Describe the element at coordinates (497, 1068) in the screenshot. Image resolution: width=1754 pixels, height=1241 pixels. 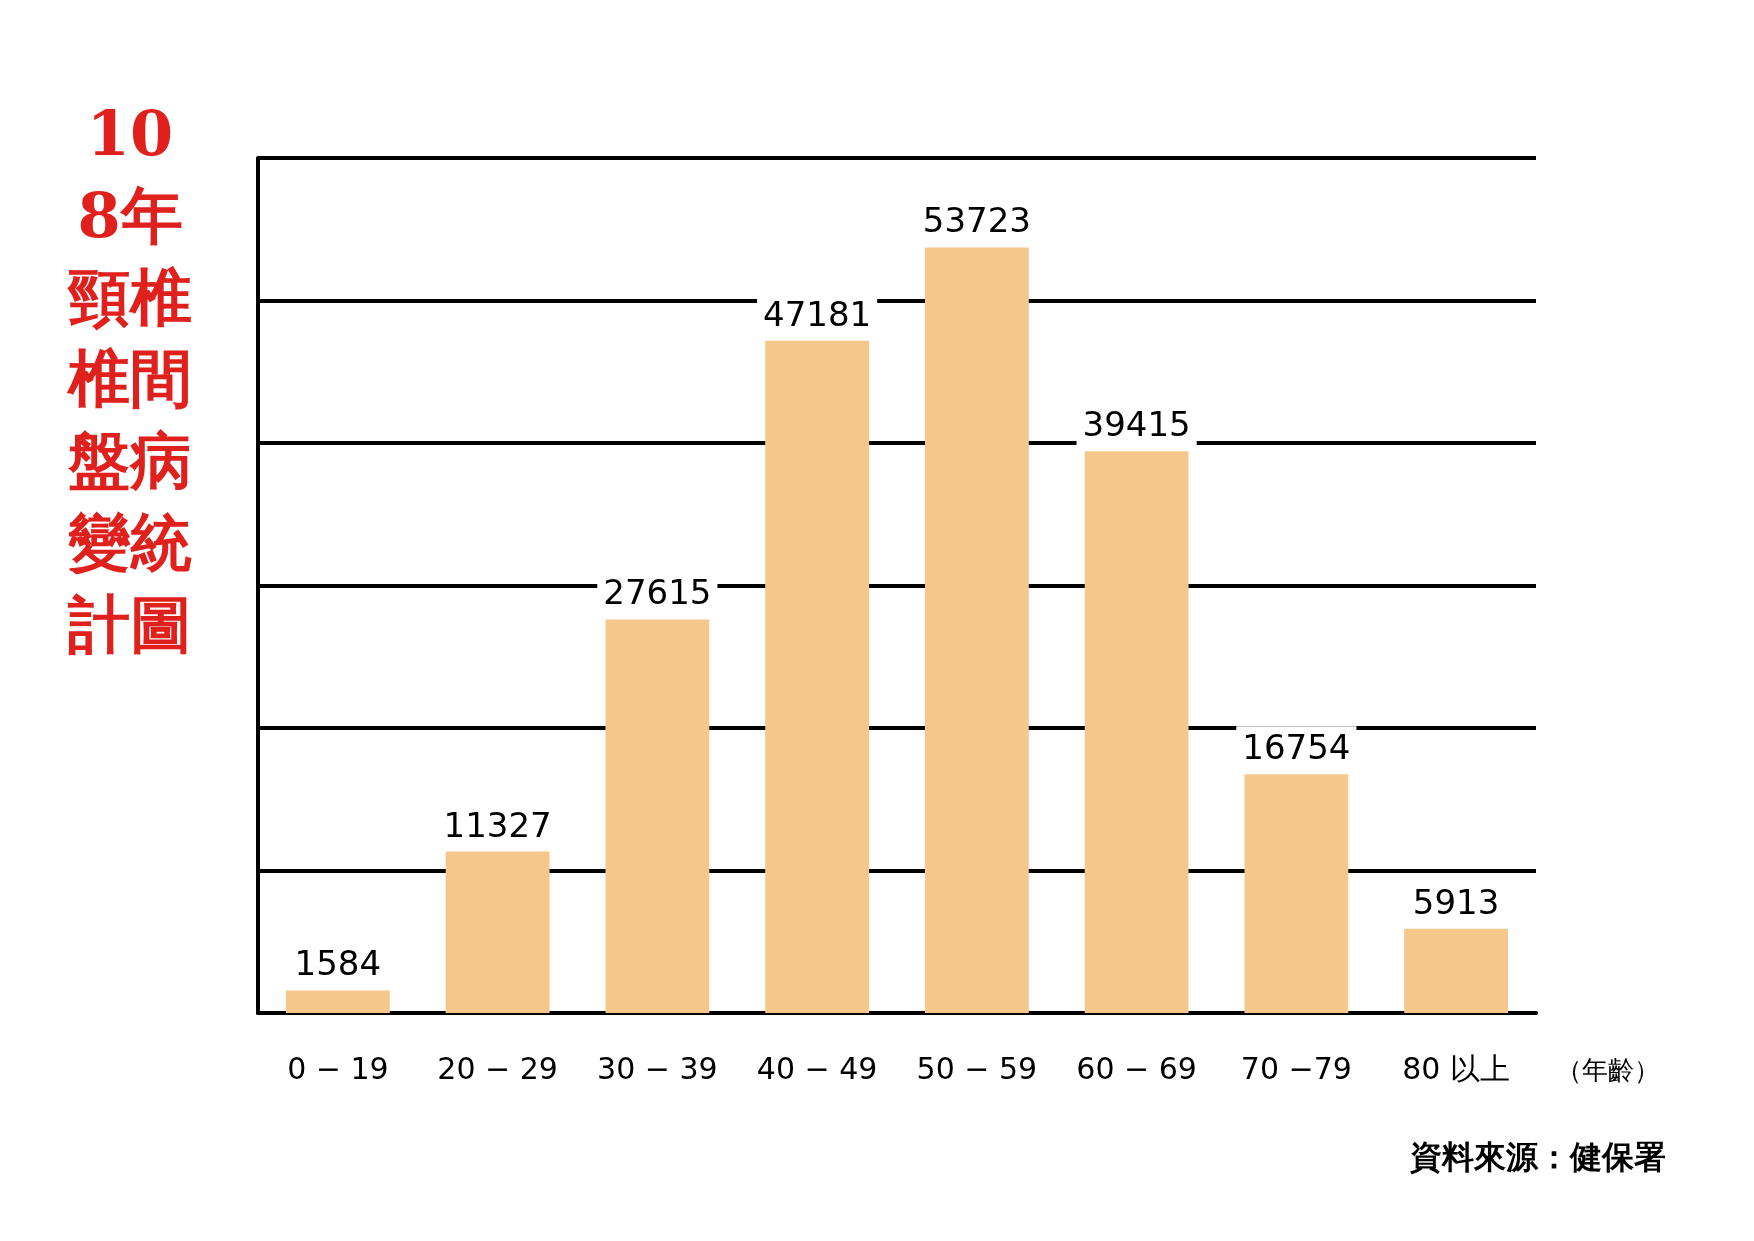
I see `x-tick-label: 20 − 29` at that location.